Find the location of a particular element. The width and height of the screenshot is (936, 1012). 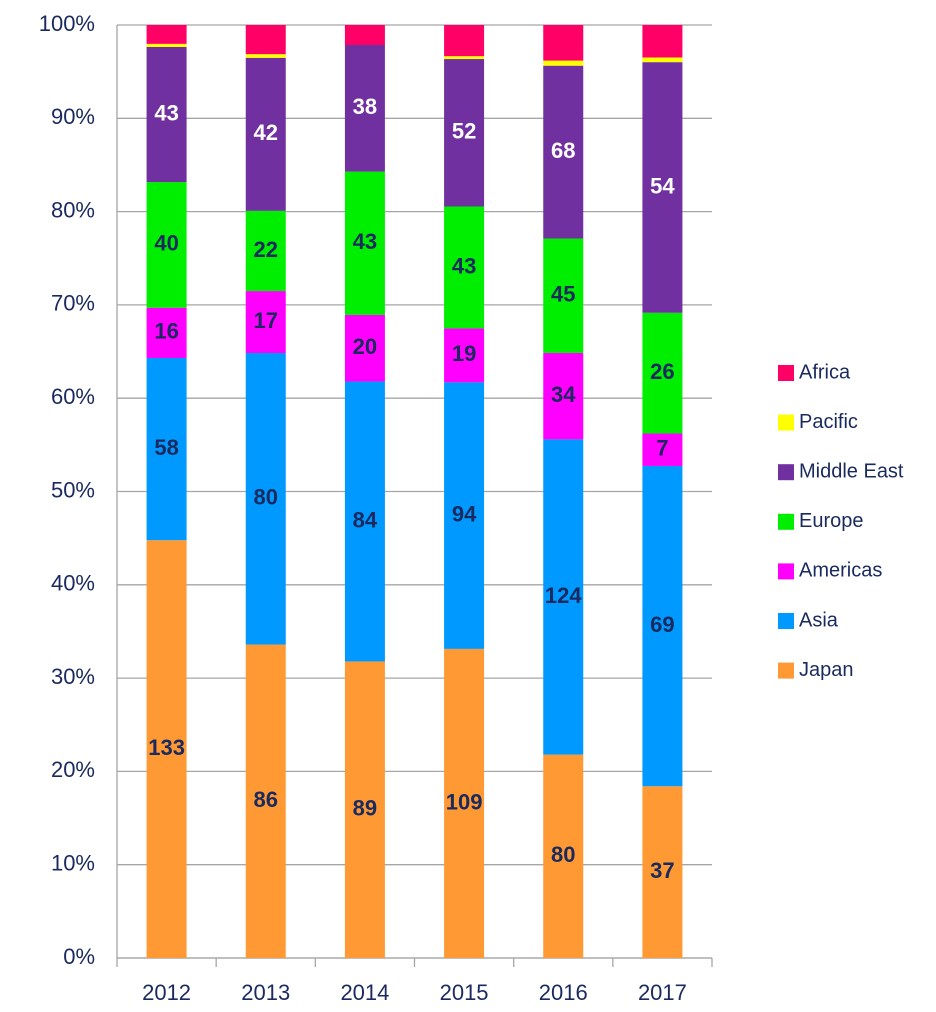

data-label: 40 is located at coordinates (166, 243).